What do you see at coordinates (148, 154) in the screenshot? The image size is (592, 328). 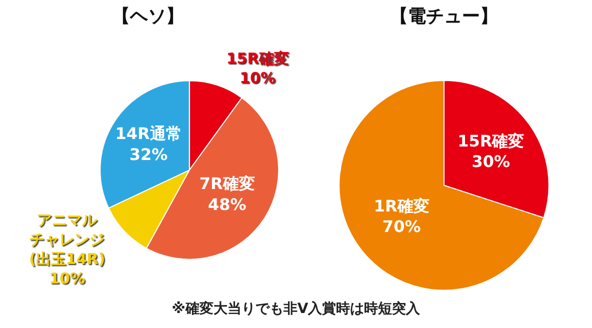 I see `data-label: 32%` at bounding box center [148, 154].